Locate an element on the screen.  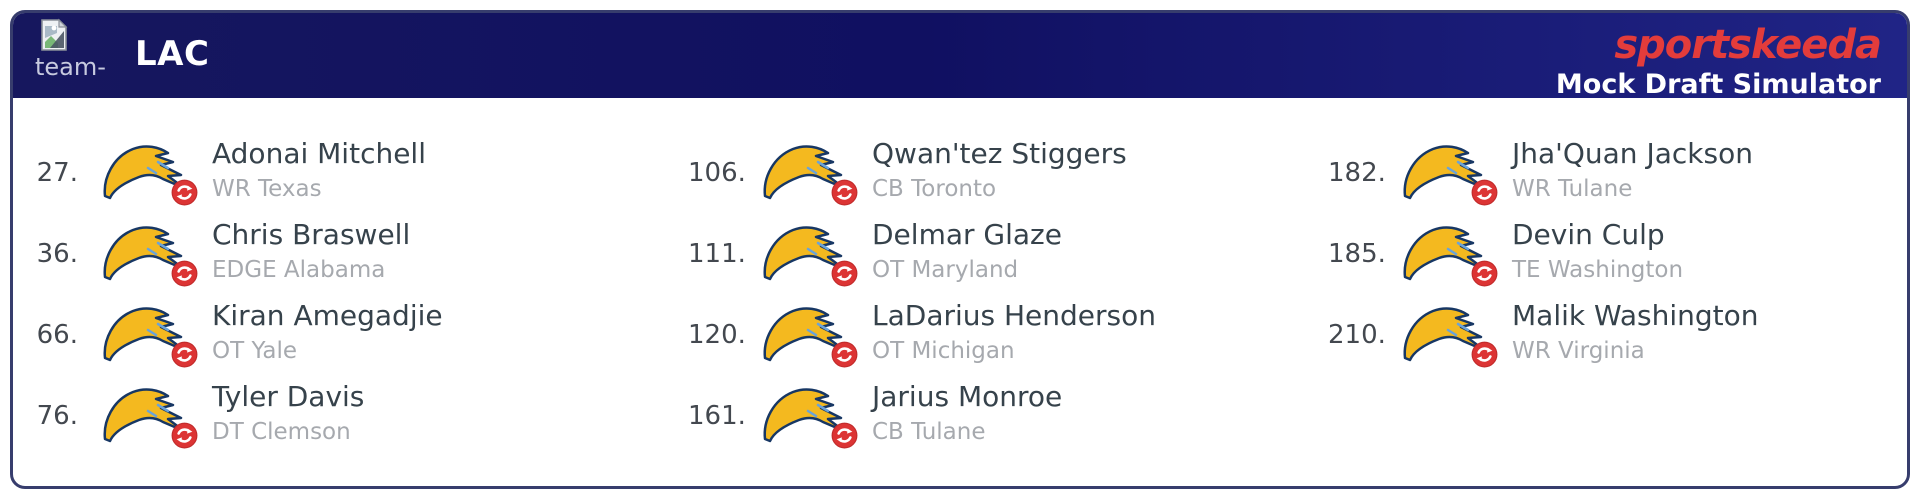
draft-pick-row: 66. Kiran Amegadjie OT Yale is located at coordinates (358, 336).